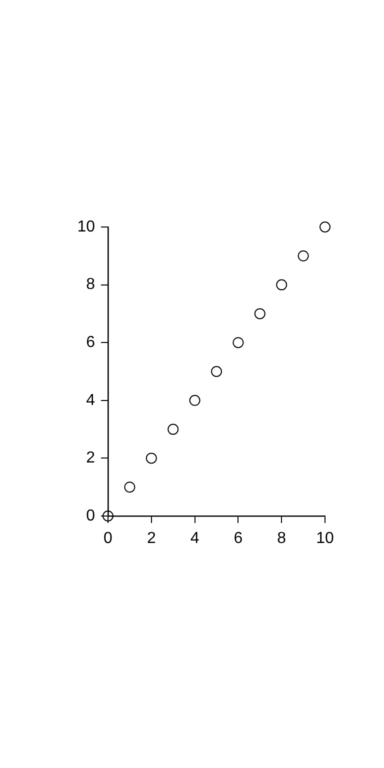  Describe the element at coordinates (195, 539) in the screenshot. I see `x-tick-label: 4` at that location.